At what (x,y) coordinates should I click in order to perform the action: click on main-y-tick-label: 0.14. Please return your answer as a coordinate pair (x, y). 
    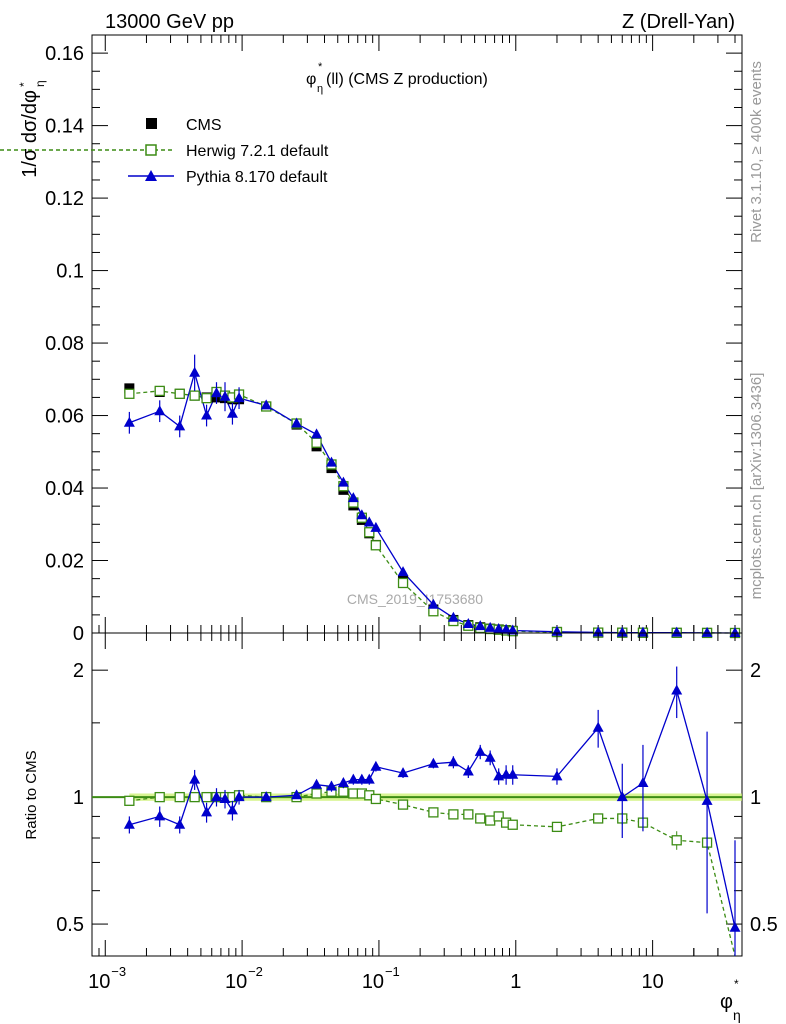
    Looking at the image, I should click on (64, 127).